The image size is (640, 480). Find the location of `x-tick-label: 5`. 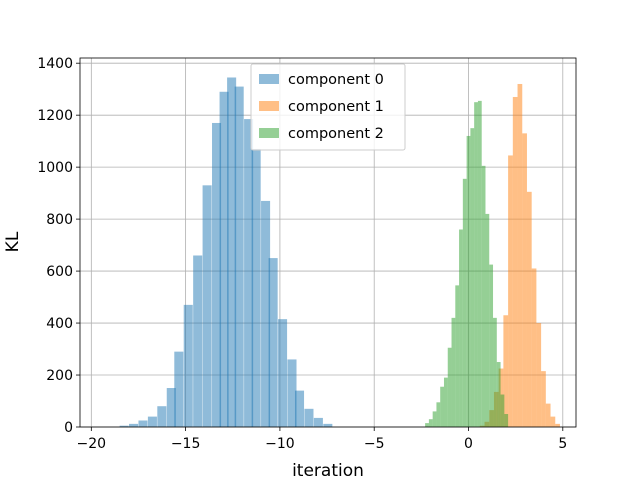

x-tick-label: 5 is located at coordinates (562, 444).